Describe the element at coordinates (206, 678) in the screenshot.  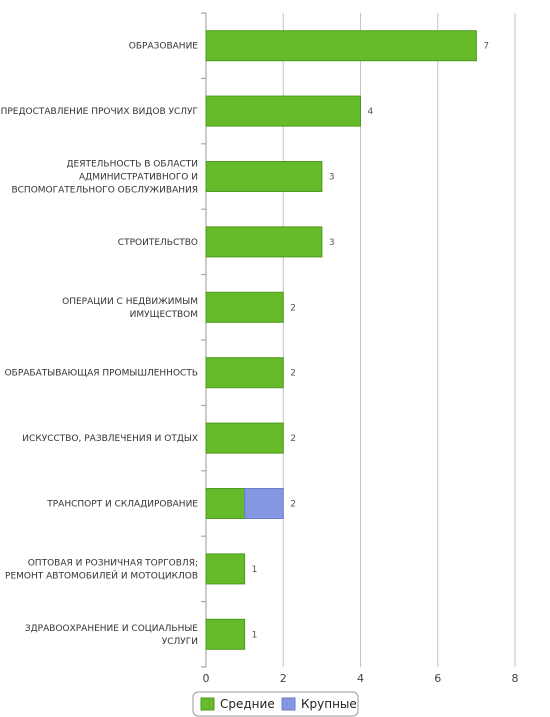
I see `x-tick-label: 0` at that location.